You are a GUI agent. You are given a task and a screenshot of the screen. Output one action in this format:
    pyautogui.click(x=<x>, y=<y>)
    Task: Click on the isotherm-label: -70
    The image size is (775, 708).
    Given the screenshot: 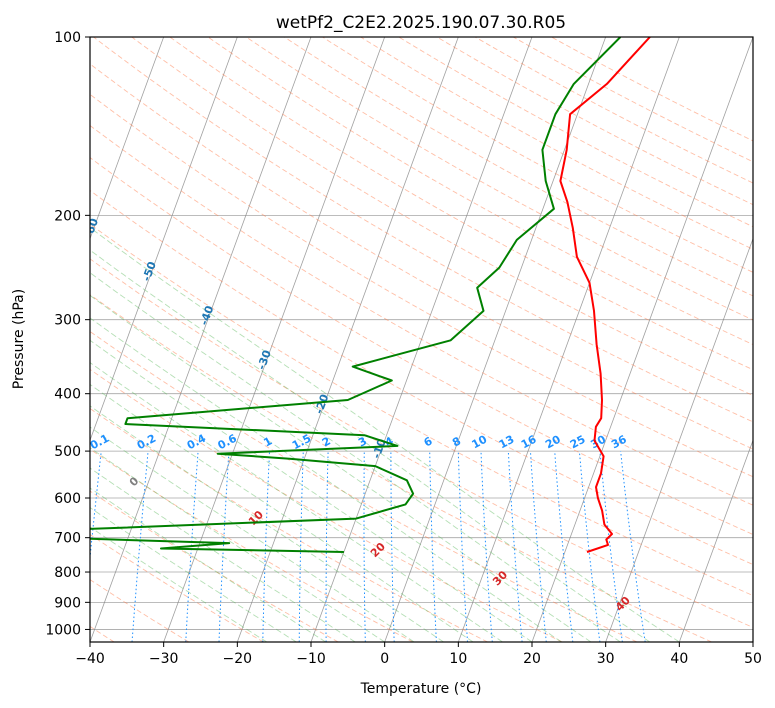 What is the action you would take?
    pyautogui.click(x=33, y=184)
    